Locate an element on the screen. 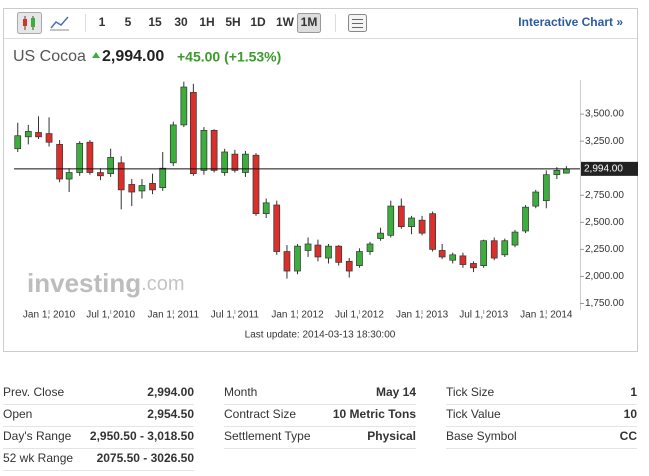 The width and height of the screenshot is (649, 476). candle-icon is located at coordinates (29, 23).